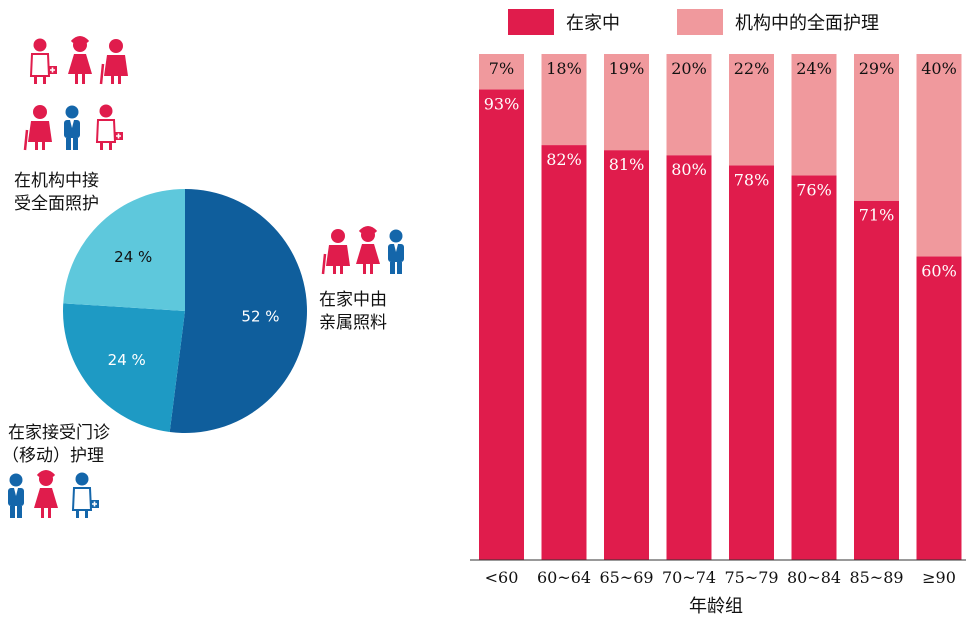 The image size is (979, 623). What do you see at coordinates (353, 300) in the screenshot?
I see `pie-label-family-line1: 在家中由` at bounding box center [353, 300].